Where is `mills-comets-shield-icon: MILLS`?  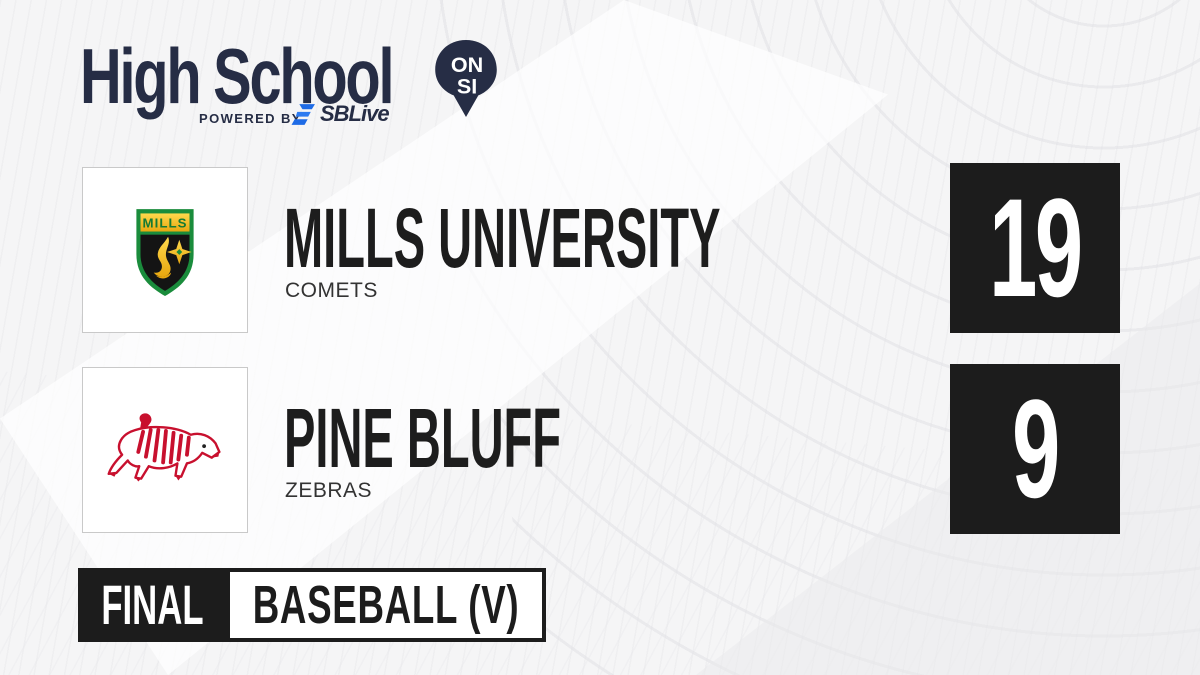
mills-comets-shield-icon: MILLS is located at coordinates (165, 252).